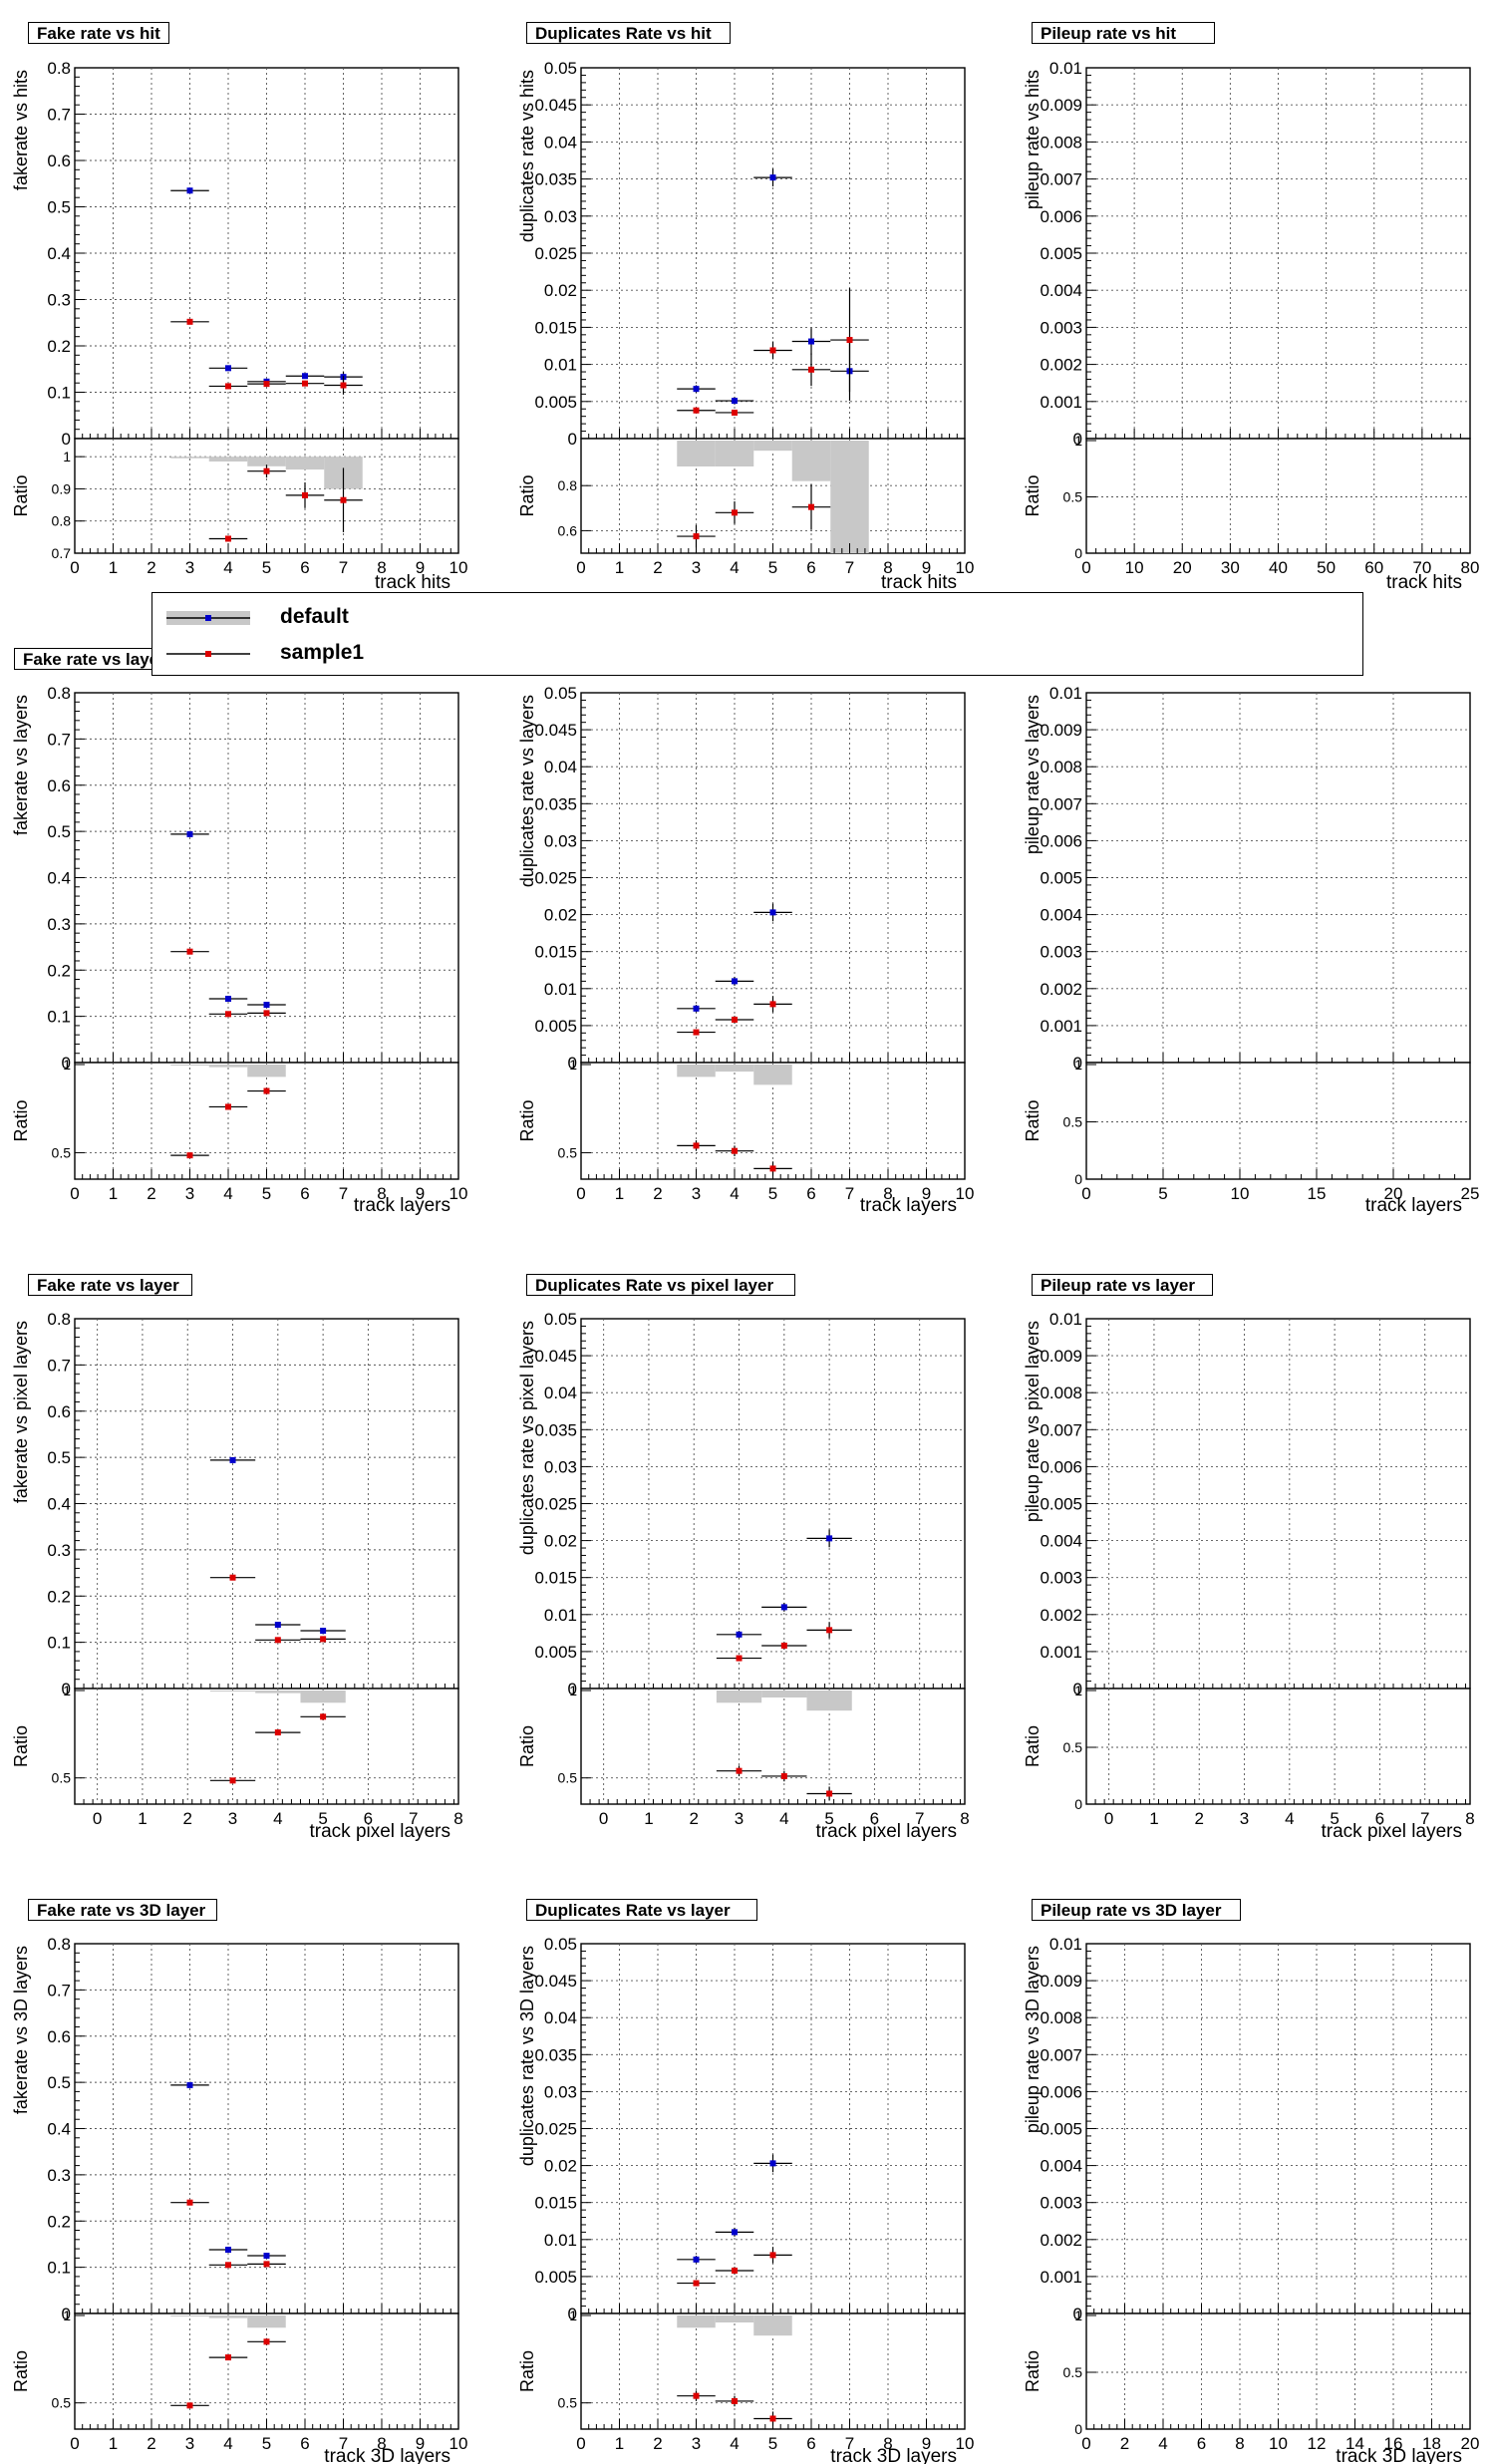 This screenshot has width=1491, height=2464. Describe the element at coordinates (59, 1411) in the screenshot. I see `y-tick-label: 0.6` at that location.